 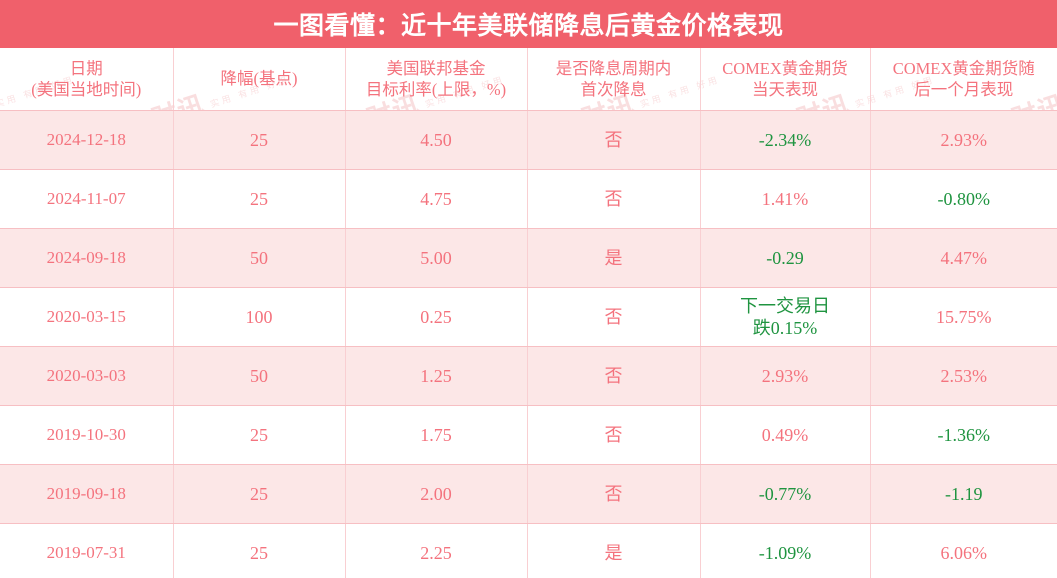 I want to click on cell-day-perf-line1: 2.93%, so click(x=785, y=375).